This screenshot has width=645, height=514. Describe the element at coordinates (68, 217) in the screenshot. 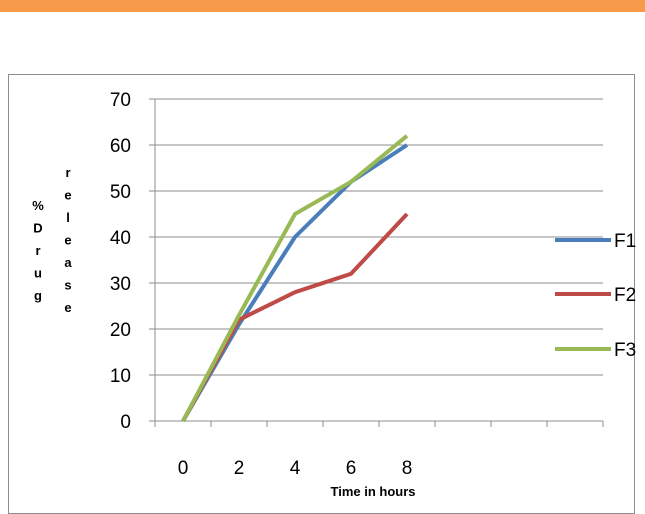

I see `y-axis-title-char: l` at that location.